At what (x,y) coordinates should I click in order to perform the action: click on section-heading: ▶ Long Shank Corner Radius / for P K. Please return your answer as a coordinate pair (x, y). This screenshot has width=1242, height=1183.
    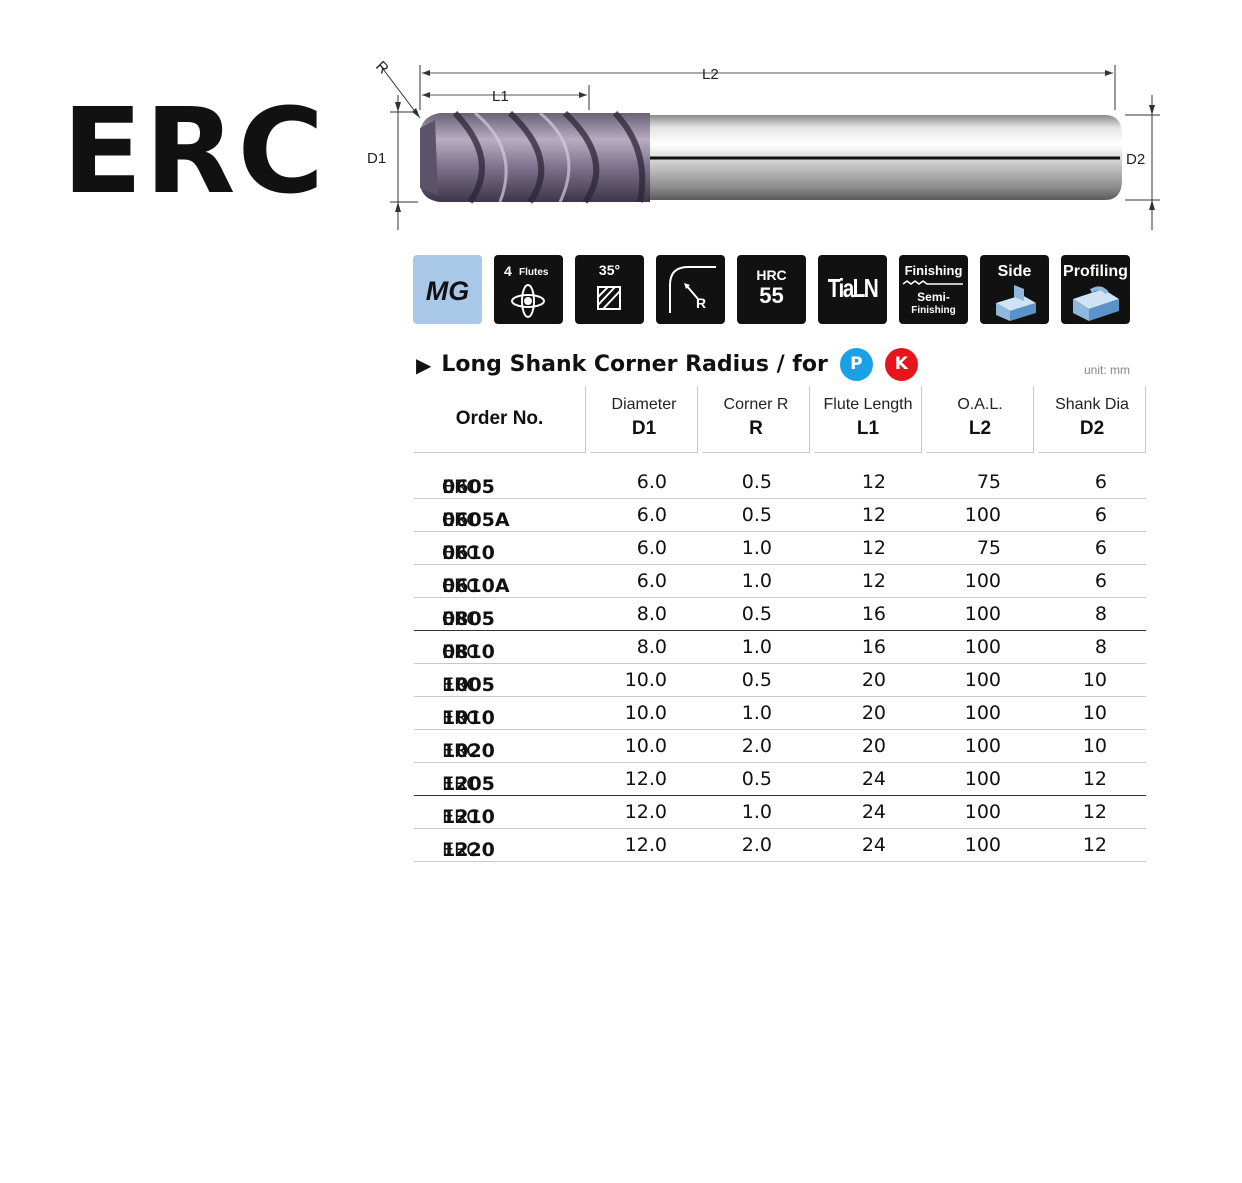
    Looking at the image, I should click on (667, 364).